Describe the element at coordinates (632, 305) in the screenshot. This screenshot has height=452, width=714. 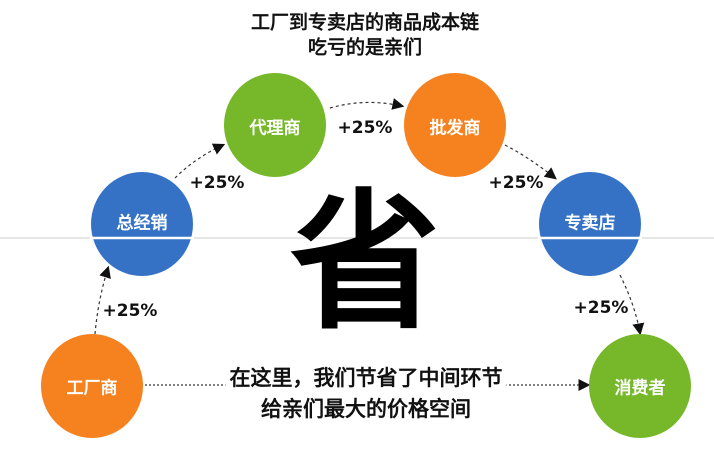
I see `arrow-store-to-consumer` at that location.